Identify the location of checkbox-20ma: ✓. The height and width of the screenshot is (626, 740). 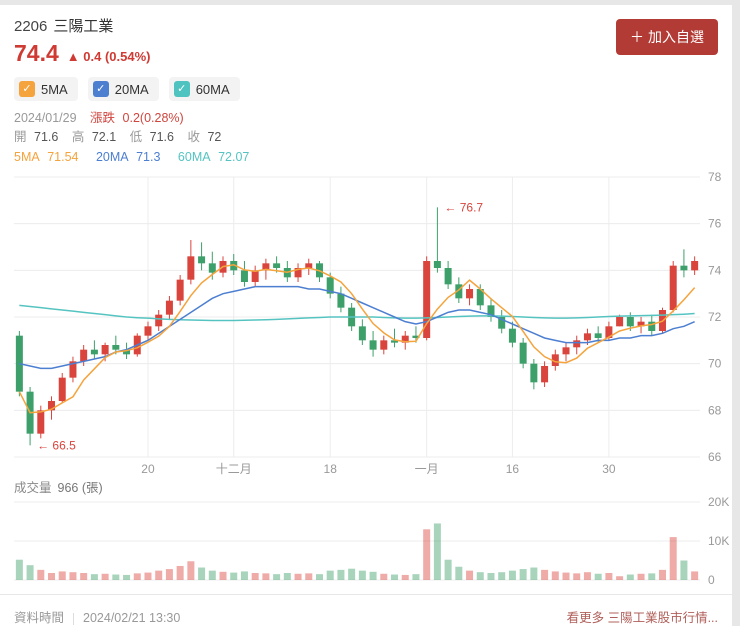
(100, 89).